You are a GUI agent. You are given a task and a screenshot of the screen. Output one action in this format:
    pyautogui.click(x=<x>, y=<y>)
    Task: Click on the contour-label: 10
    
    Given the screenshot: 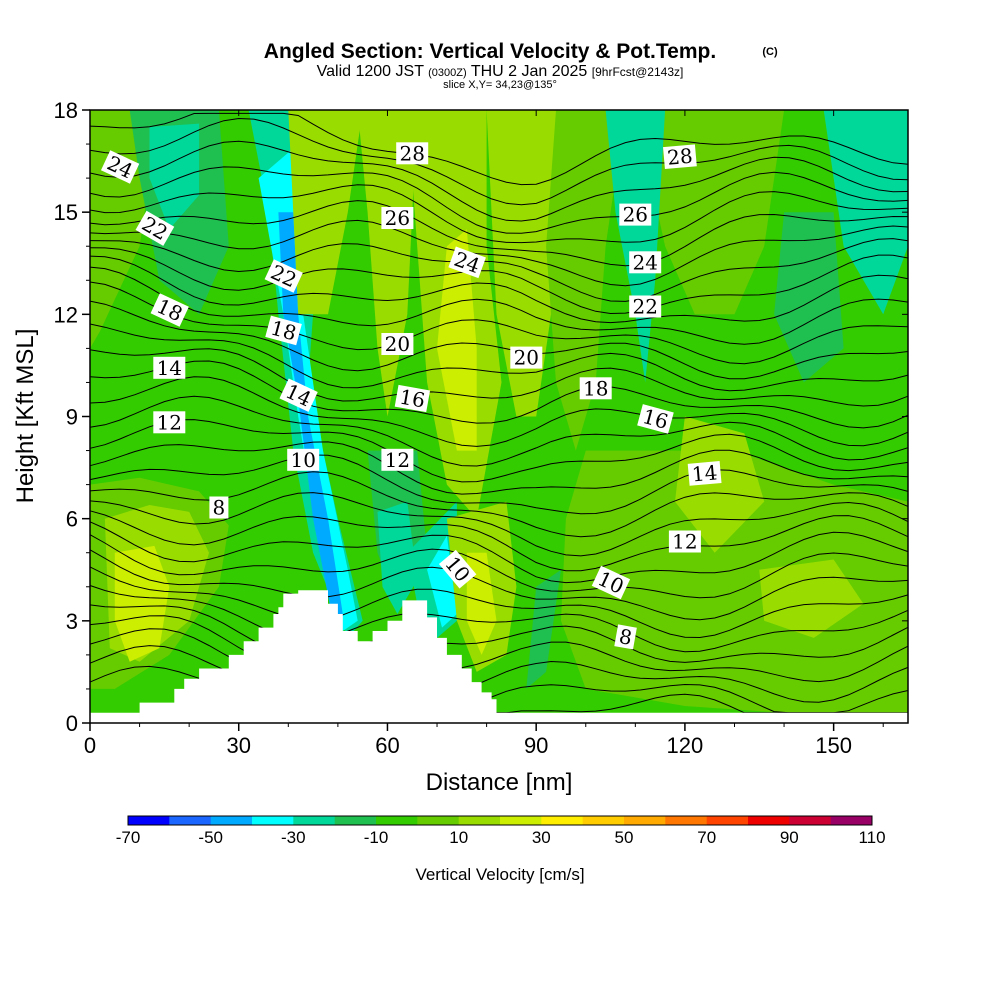 What is the action you would take?
    pyautogui.click(x=303, y=460)
    